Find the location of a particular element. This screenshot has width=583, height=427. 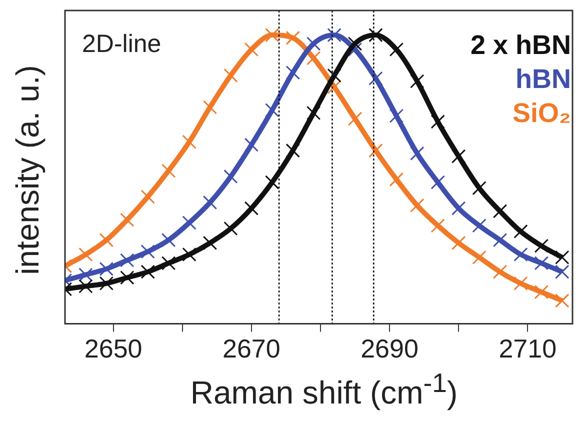

x-axis-title: Raman shift (cm$^{-1}$) is located at coordinates (324, 390).